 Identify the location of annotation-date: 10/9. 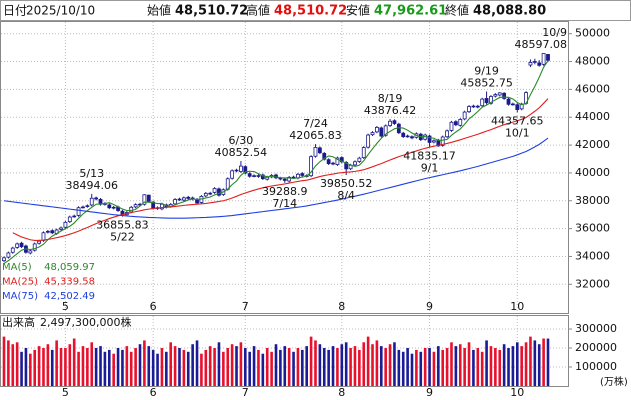
(554, 32).